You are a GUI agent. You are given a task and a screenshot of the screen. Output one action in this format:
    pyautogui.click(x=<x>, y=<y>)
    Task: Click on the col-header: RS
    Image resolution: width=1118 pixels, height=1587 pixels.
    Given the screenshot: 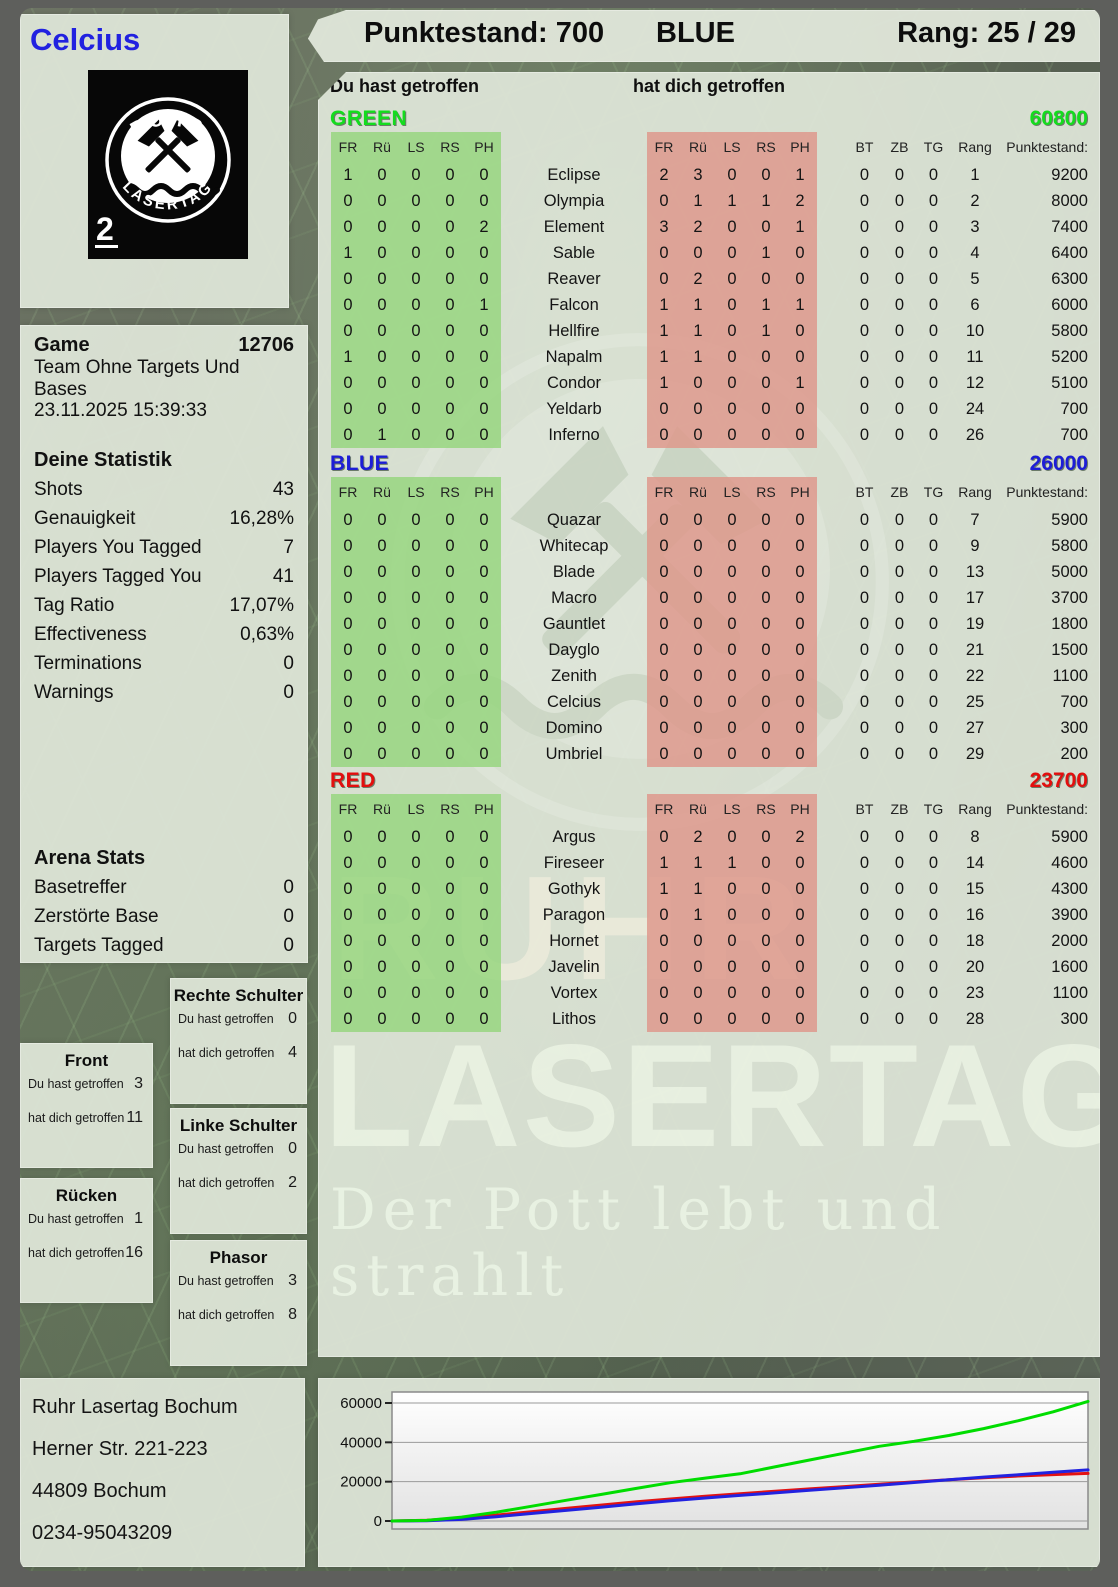 What is the action you would take?
    pyautogui.click(x=766, y=492)
    